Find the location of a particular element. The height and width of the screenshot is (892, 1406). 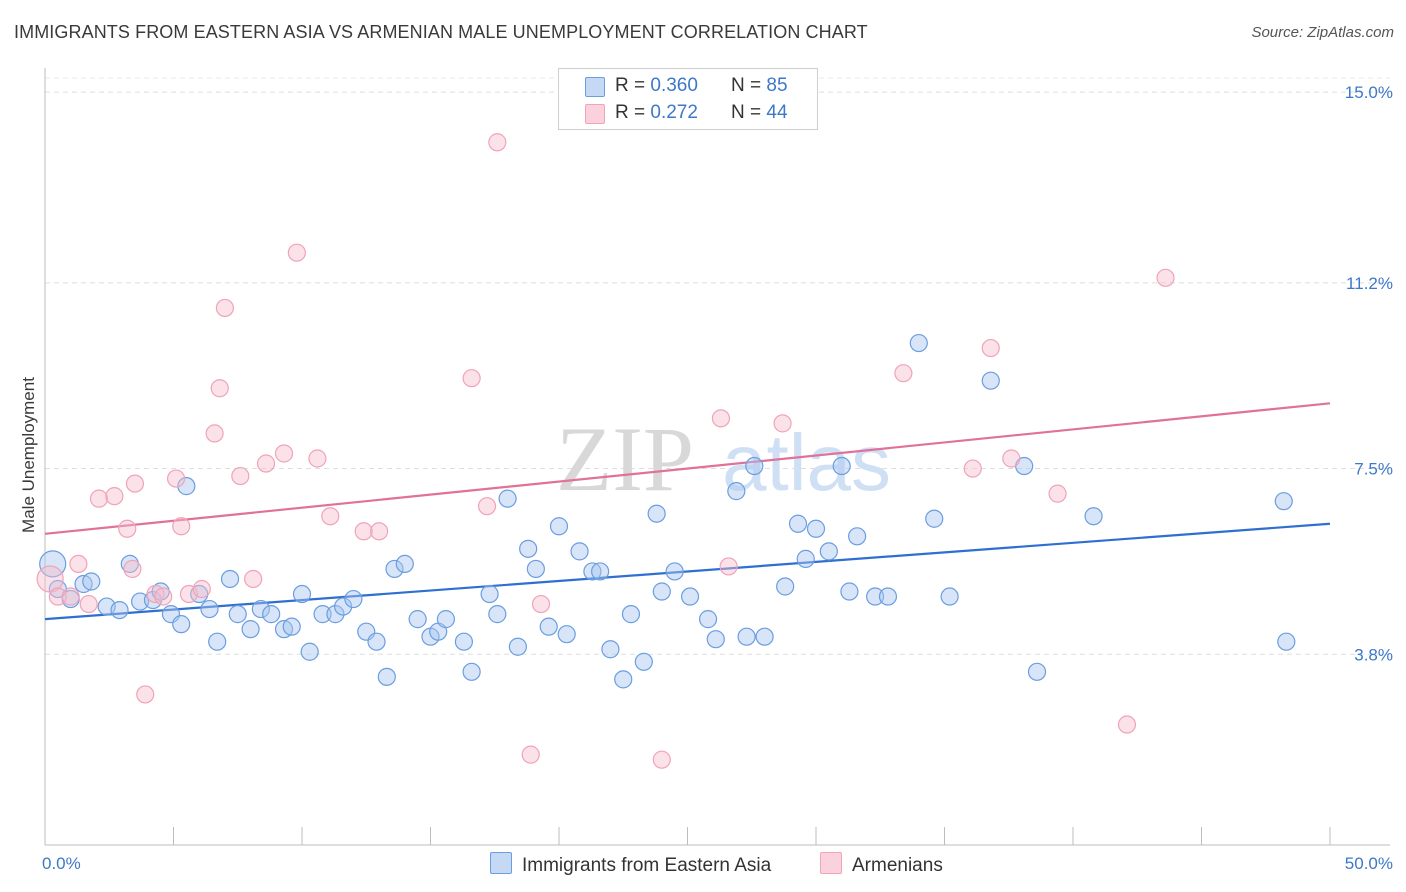

y-tick-label: 7.5% is located at coordinates (1373, 469).